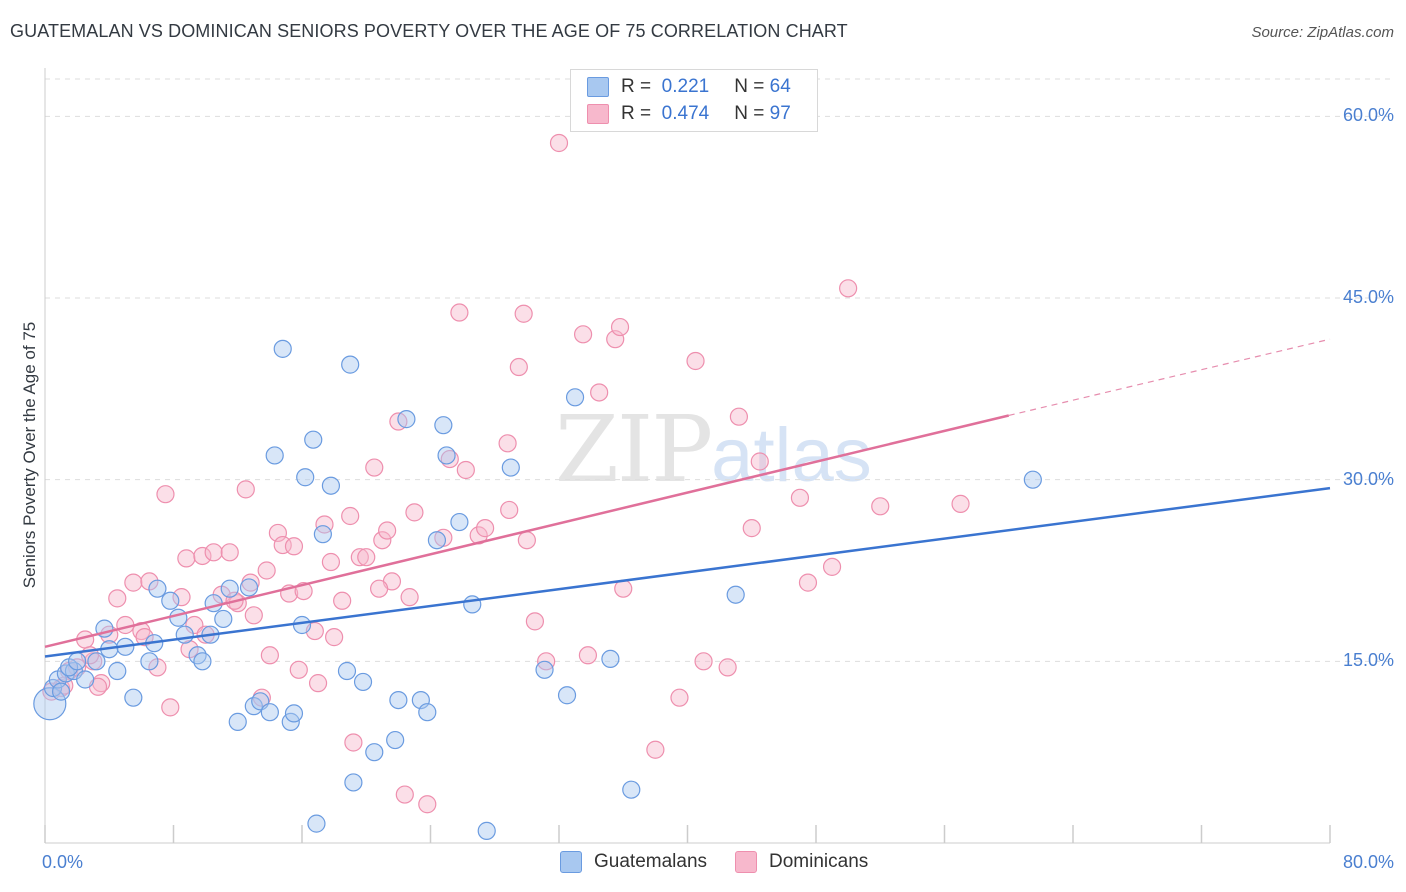 This screenshot has width=1406, height=892. I want to click on legend-n-value: 97, so click(780, 113).